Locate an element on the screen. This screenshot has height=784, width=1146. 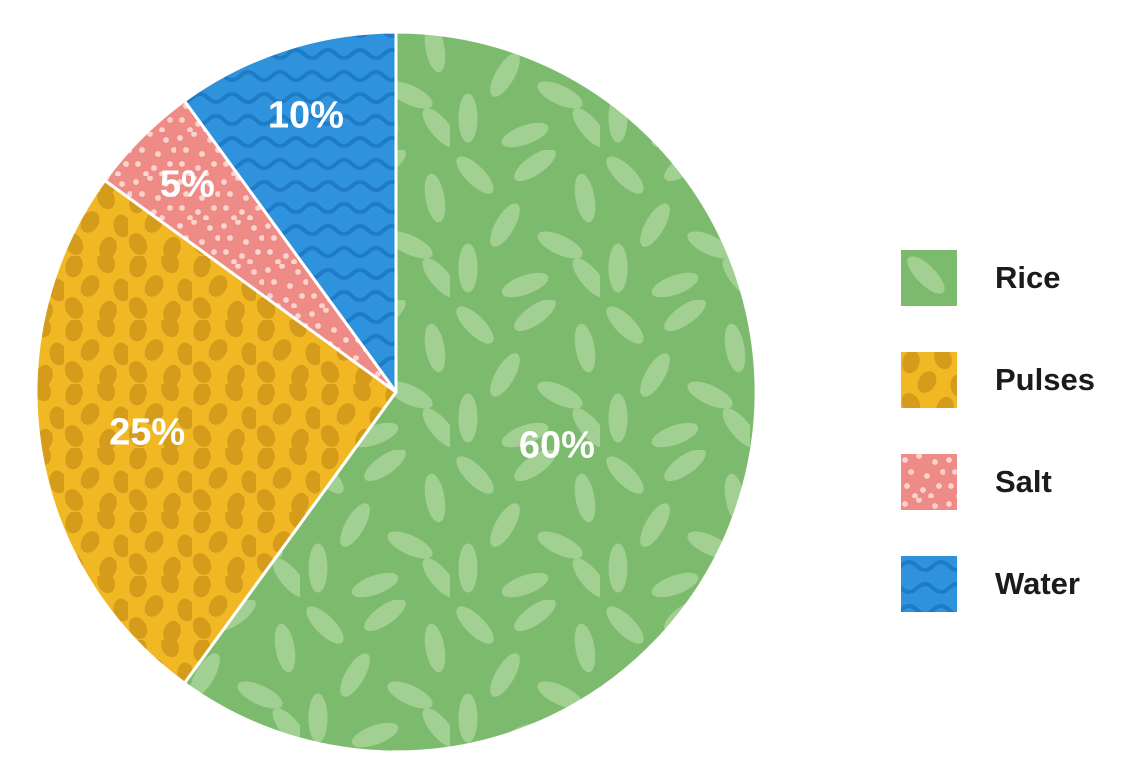
legend: Rice Pulses Salt Water is located at coordinates (998, 431).